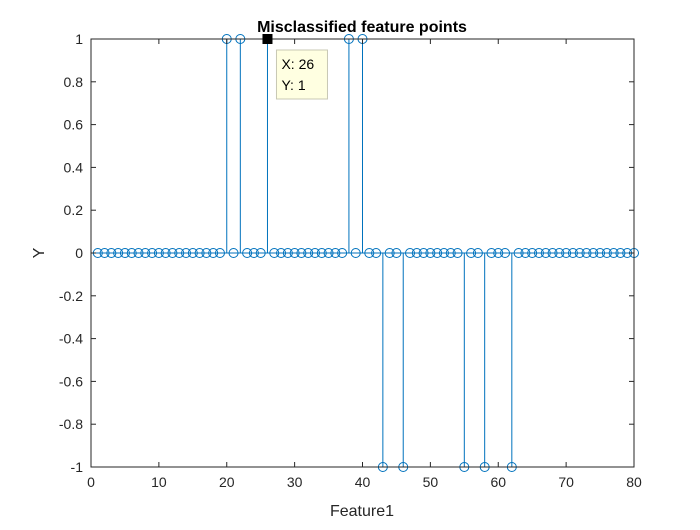 This screenshot has width=700, height=530. Describe the element at coordinates (227, 482) in the screenshot. I see `x-tick-label: 20` at that location.